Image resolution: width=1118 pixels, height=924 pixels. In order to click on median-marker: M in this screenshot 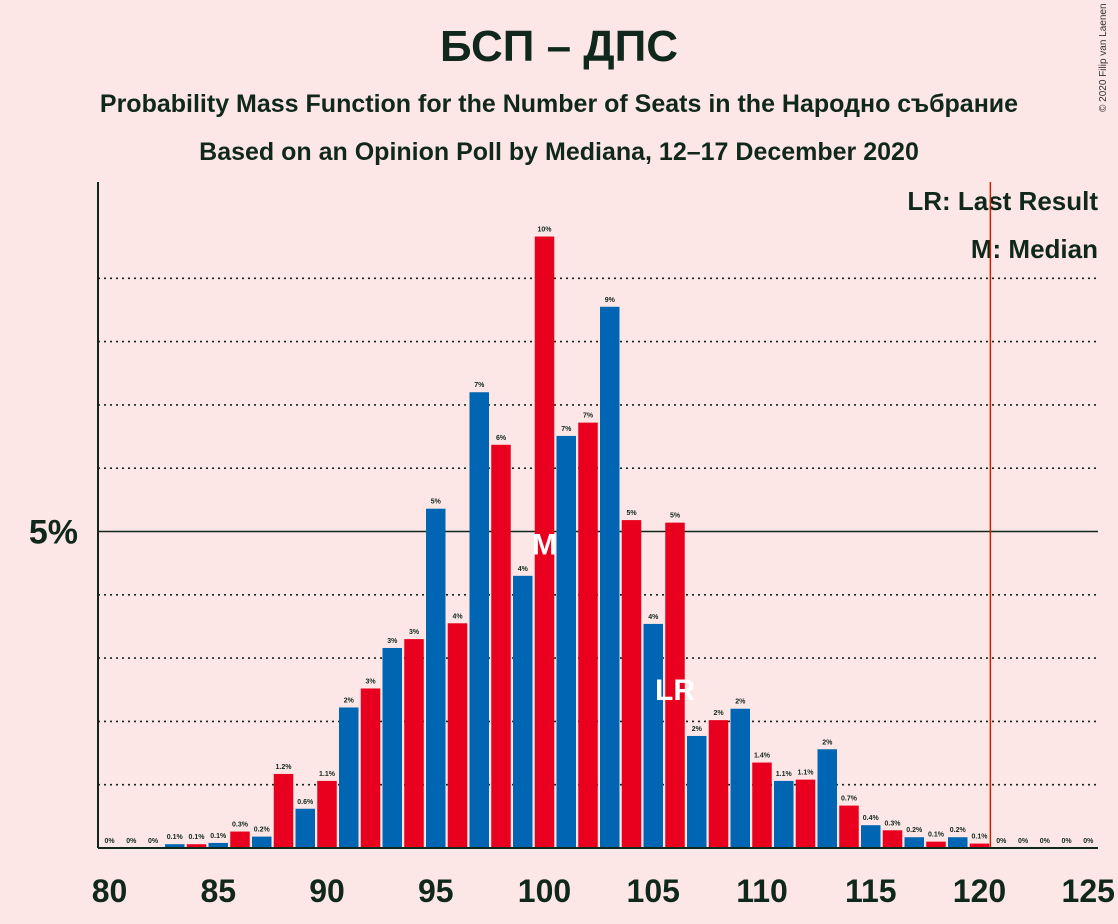, I will do `click(544, 545)`.